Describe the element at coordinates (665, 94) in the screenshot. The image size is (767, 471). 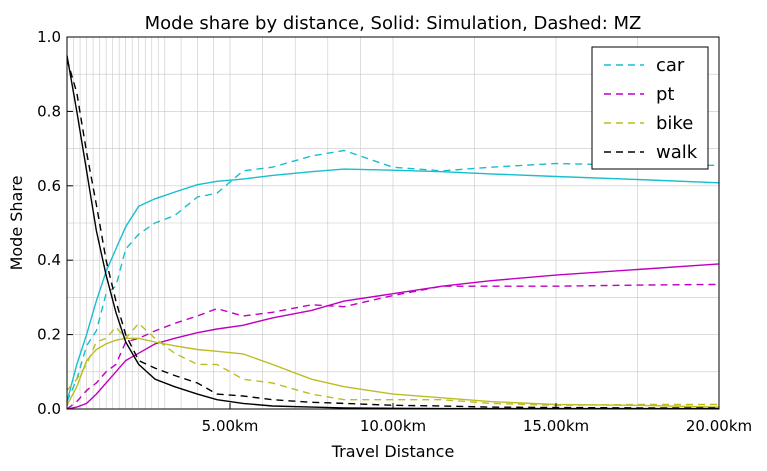
I see `legend-label-pt: pt` at that location.